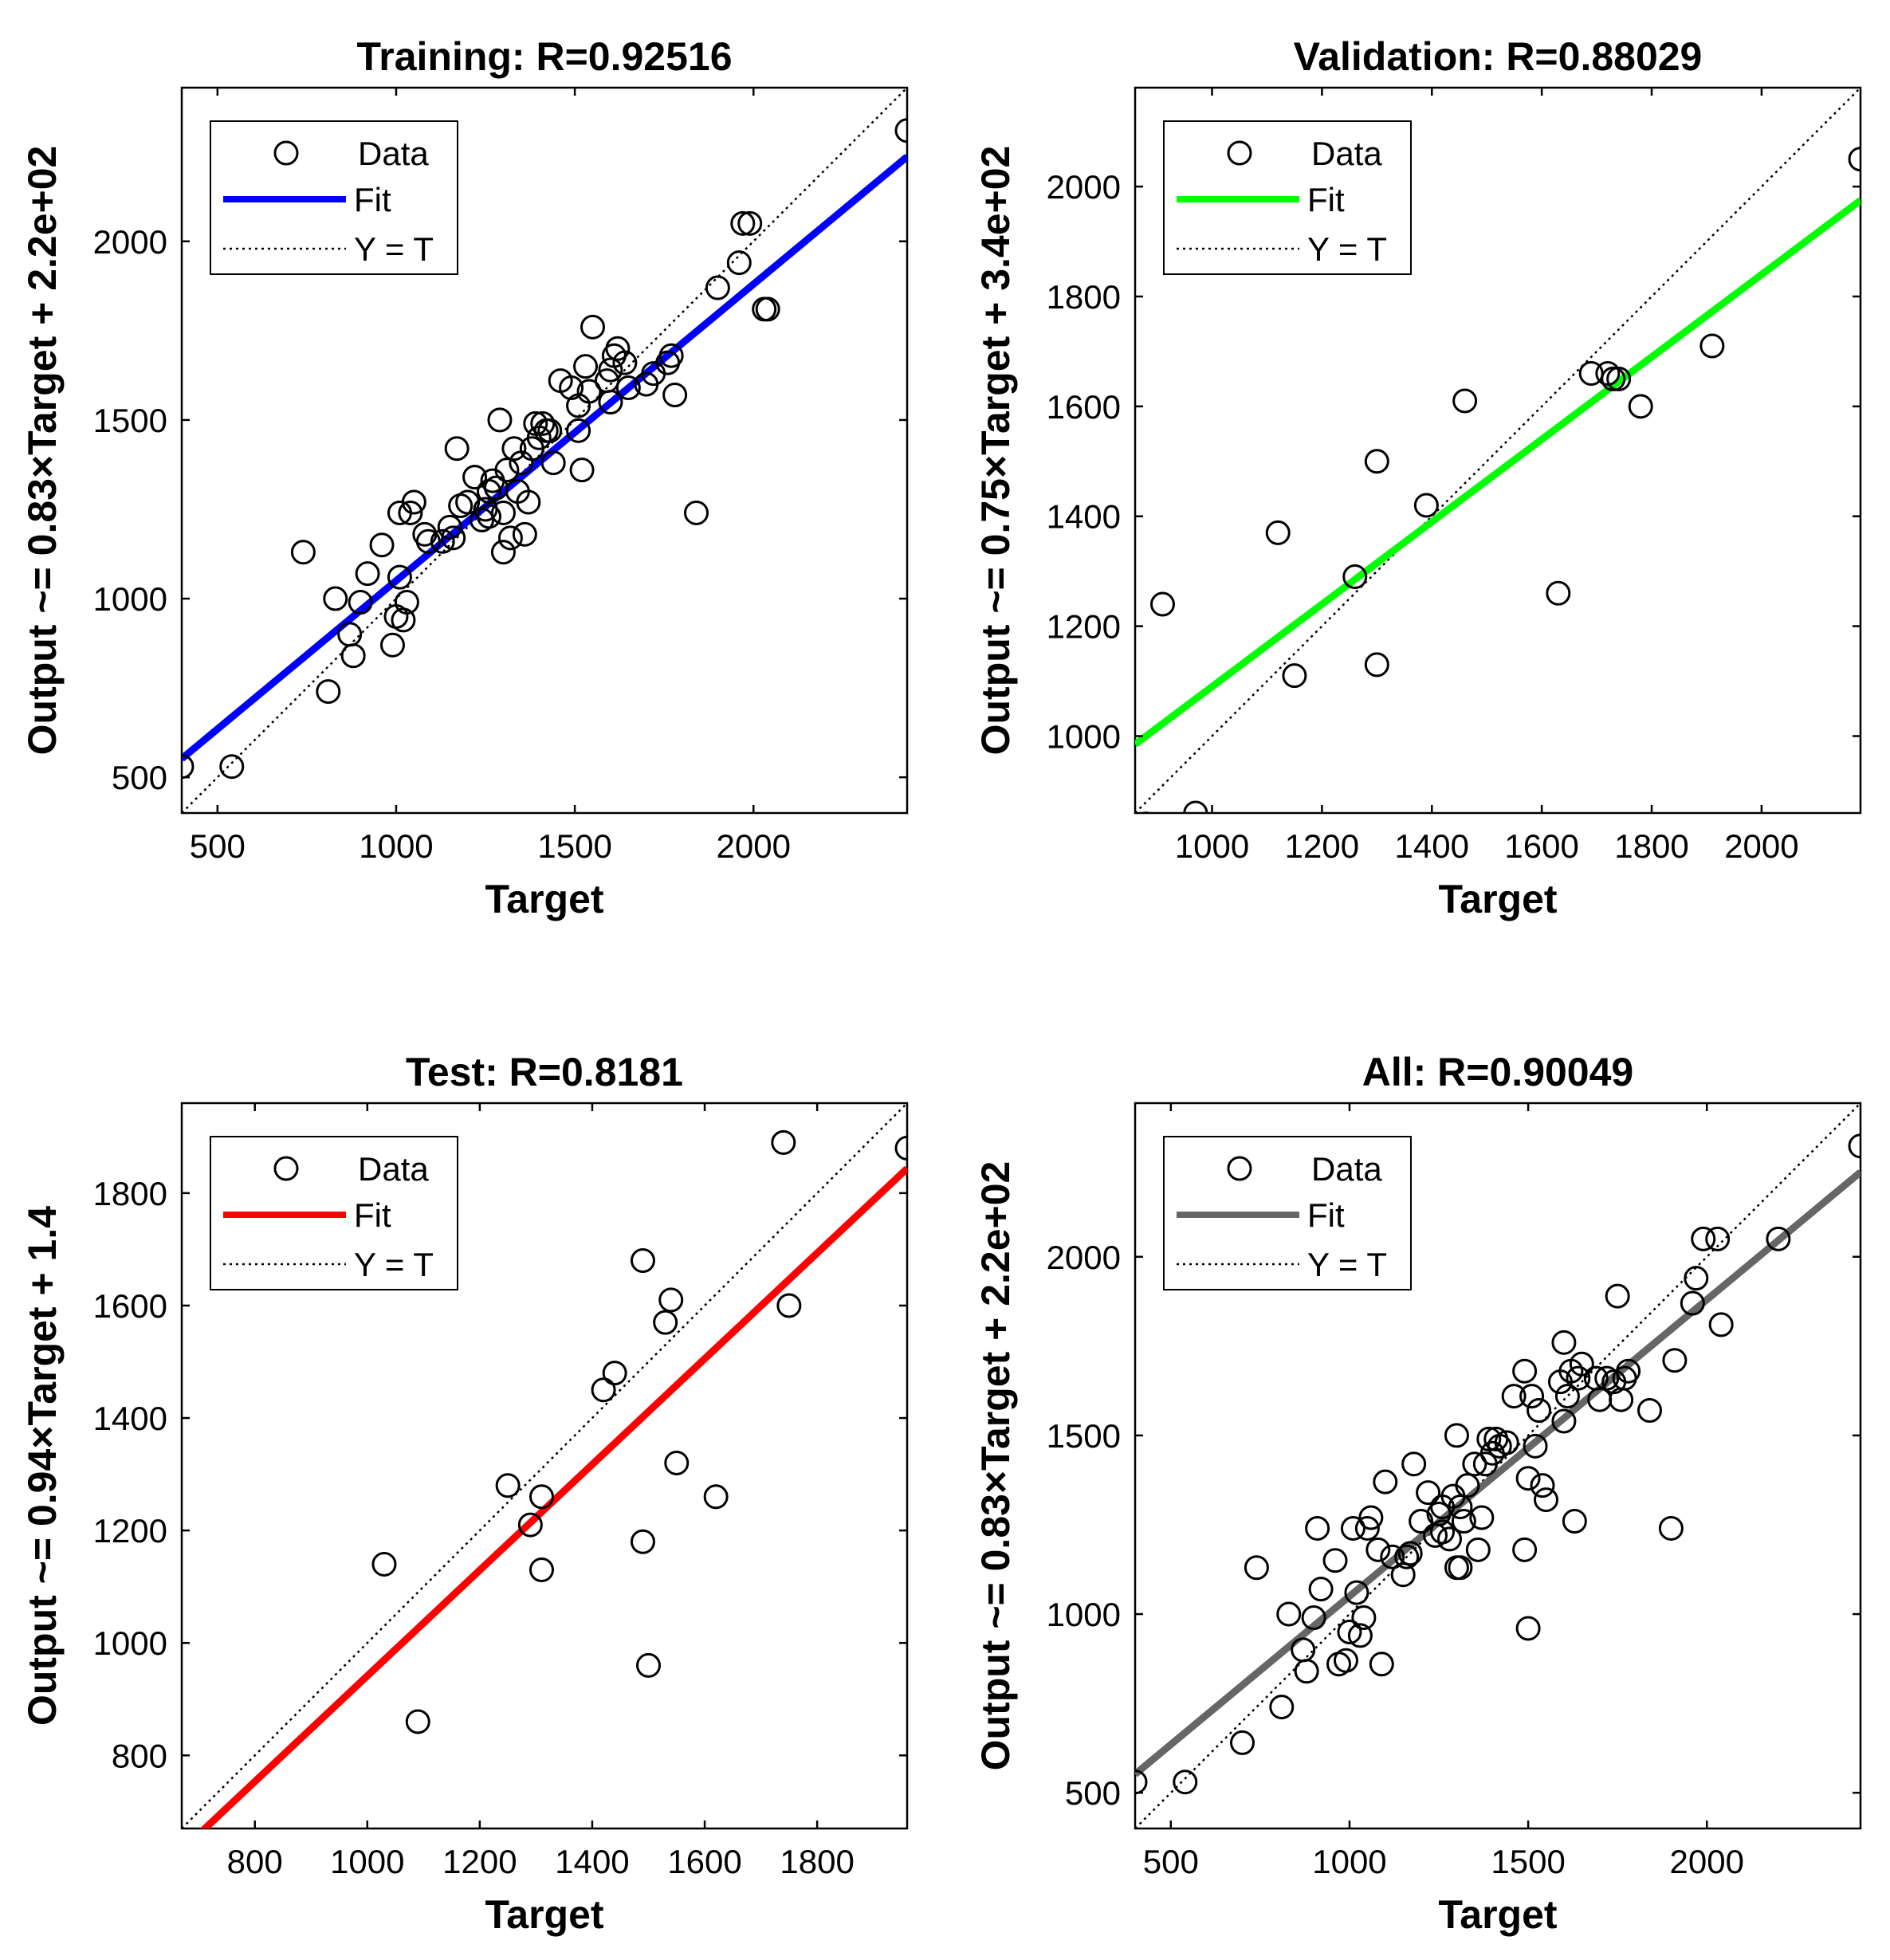 The width and height of the screenshot is (1890, 1960). What do you see at coordinates (42, 451) in the screenshot?
I see `training-ylabel: Output ~= 0.83×Target + 2.2e+02` at bounding box center [42, 451].